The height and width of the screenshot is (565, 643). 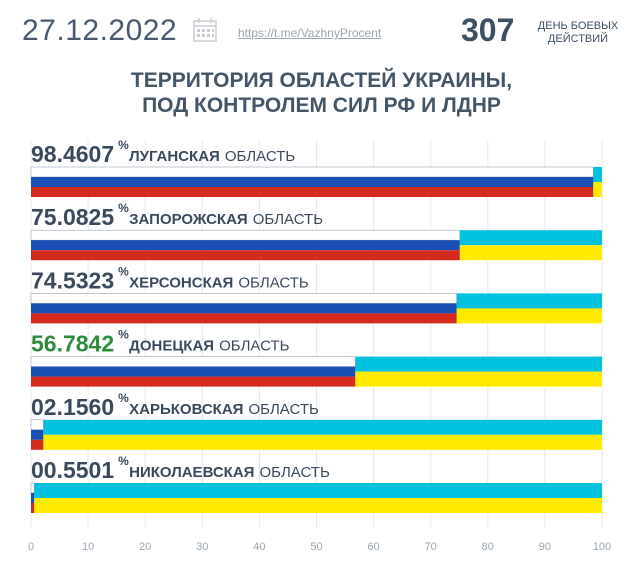 I want to click on report-date: 27.12.2022, so click(x=100, y=30).